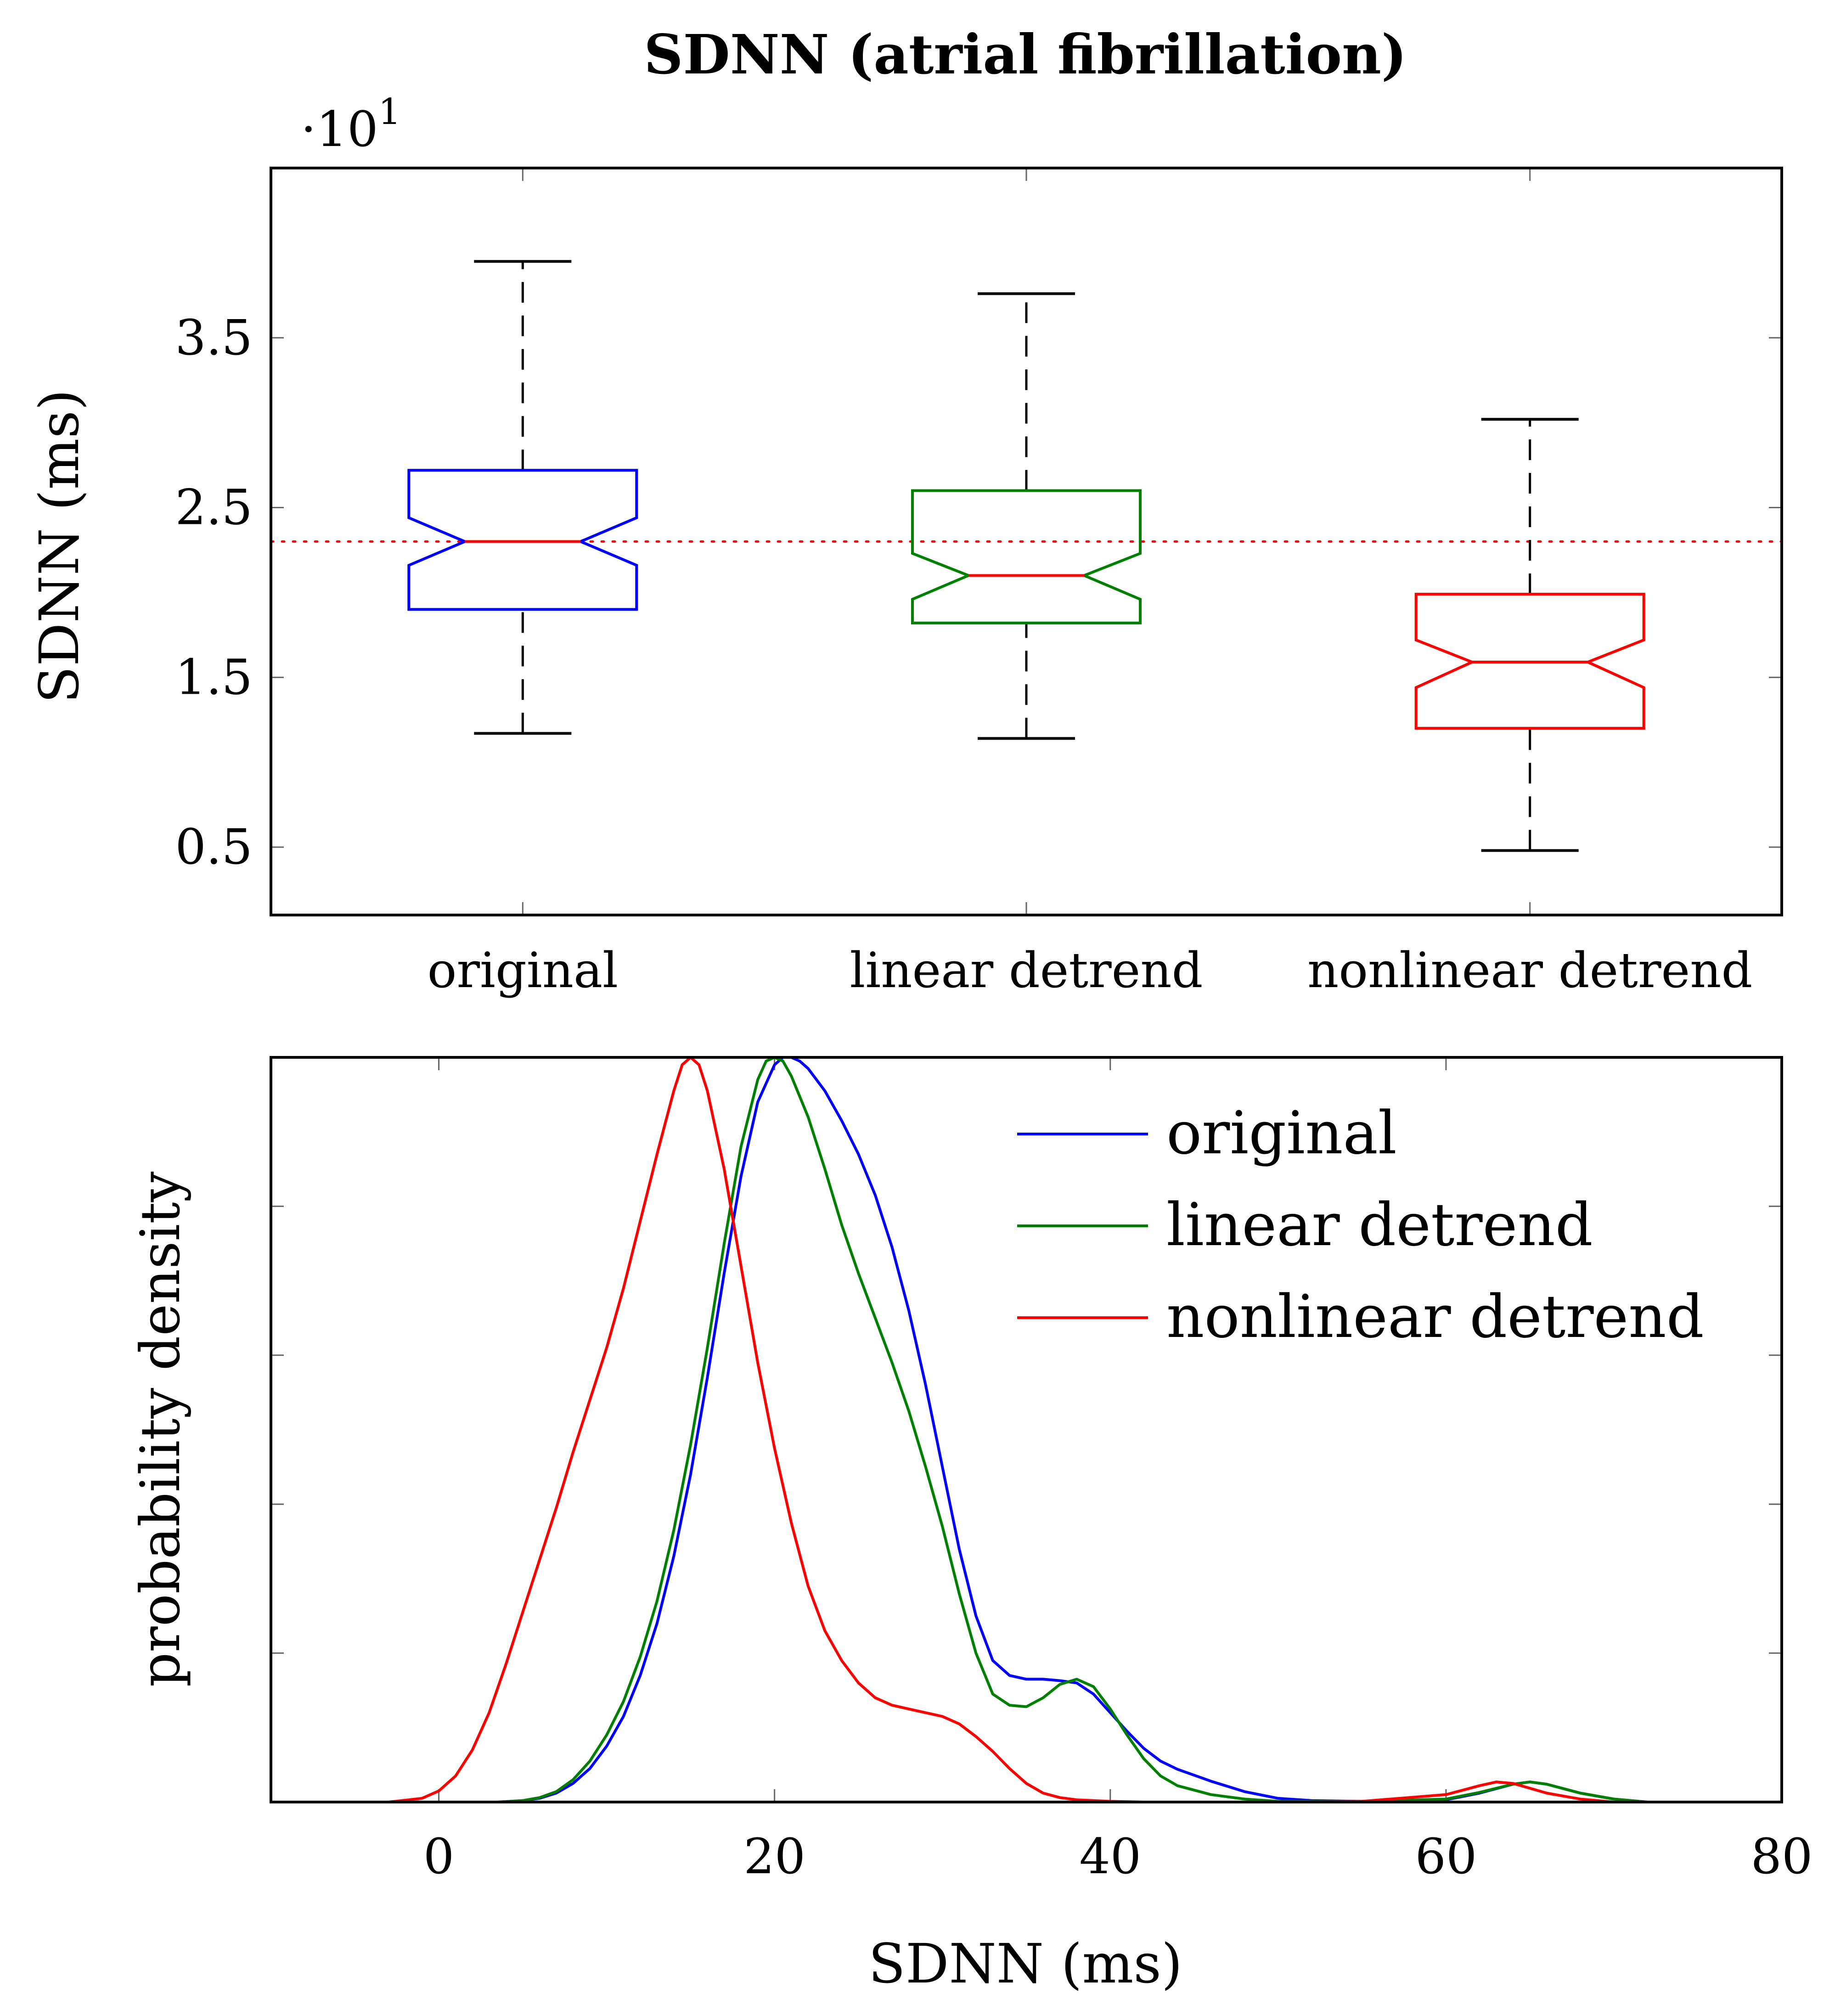  I want to click on boxplot-category-label: original, so click(524, 970).